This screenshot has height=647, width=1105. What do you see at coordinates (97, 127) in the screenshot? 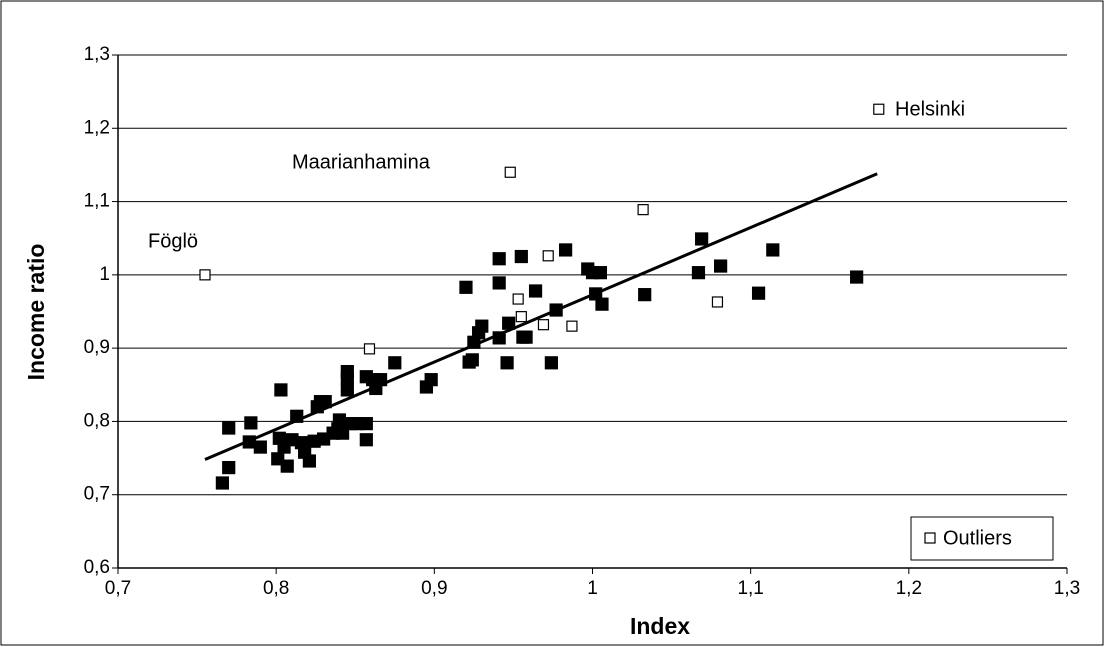
I see `y-tick-label: 1,2` at bounding box center [97, 127].